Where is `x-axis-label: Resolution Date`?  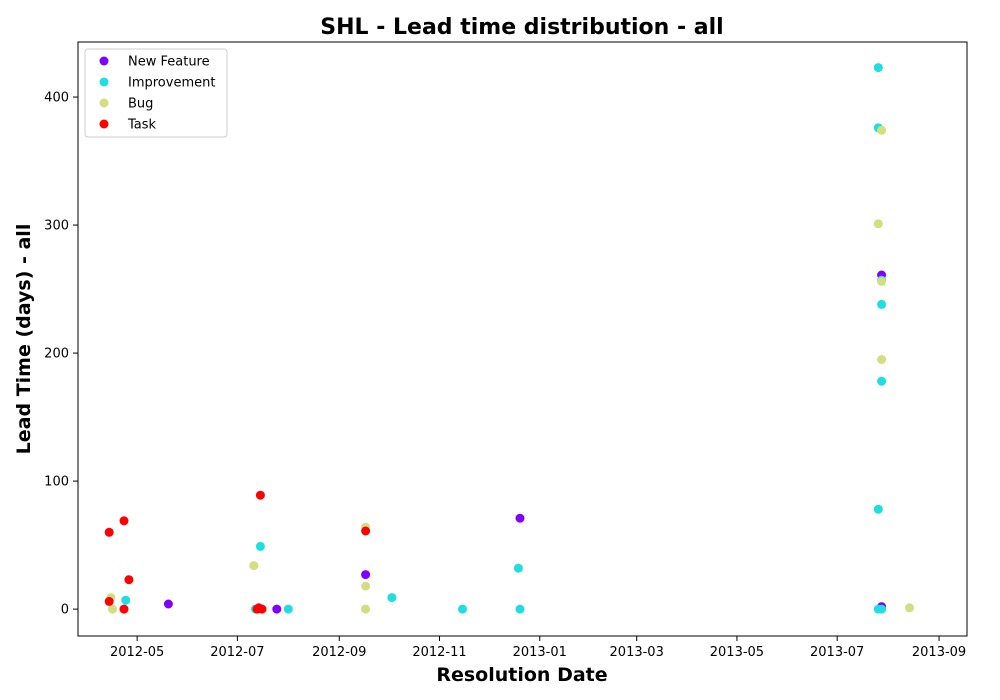 x-axis-label: Resolution Date is located at coordinates (521, 675).